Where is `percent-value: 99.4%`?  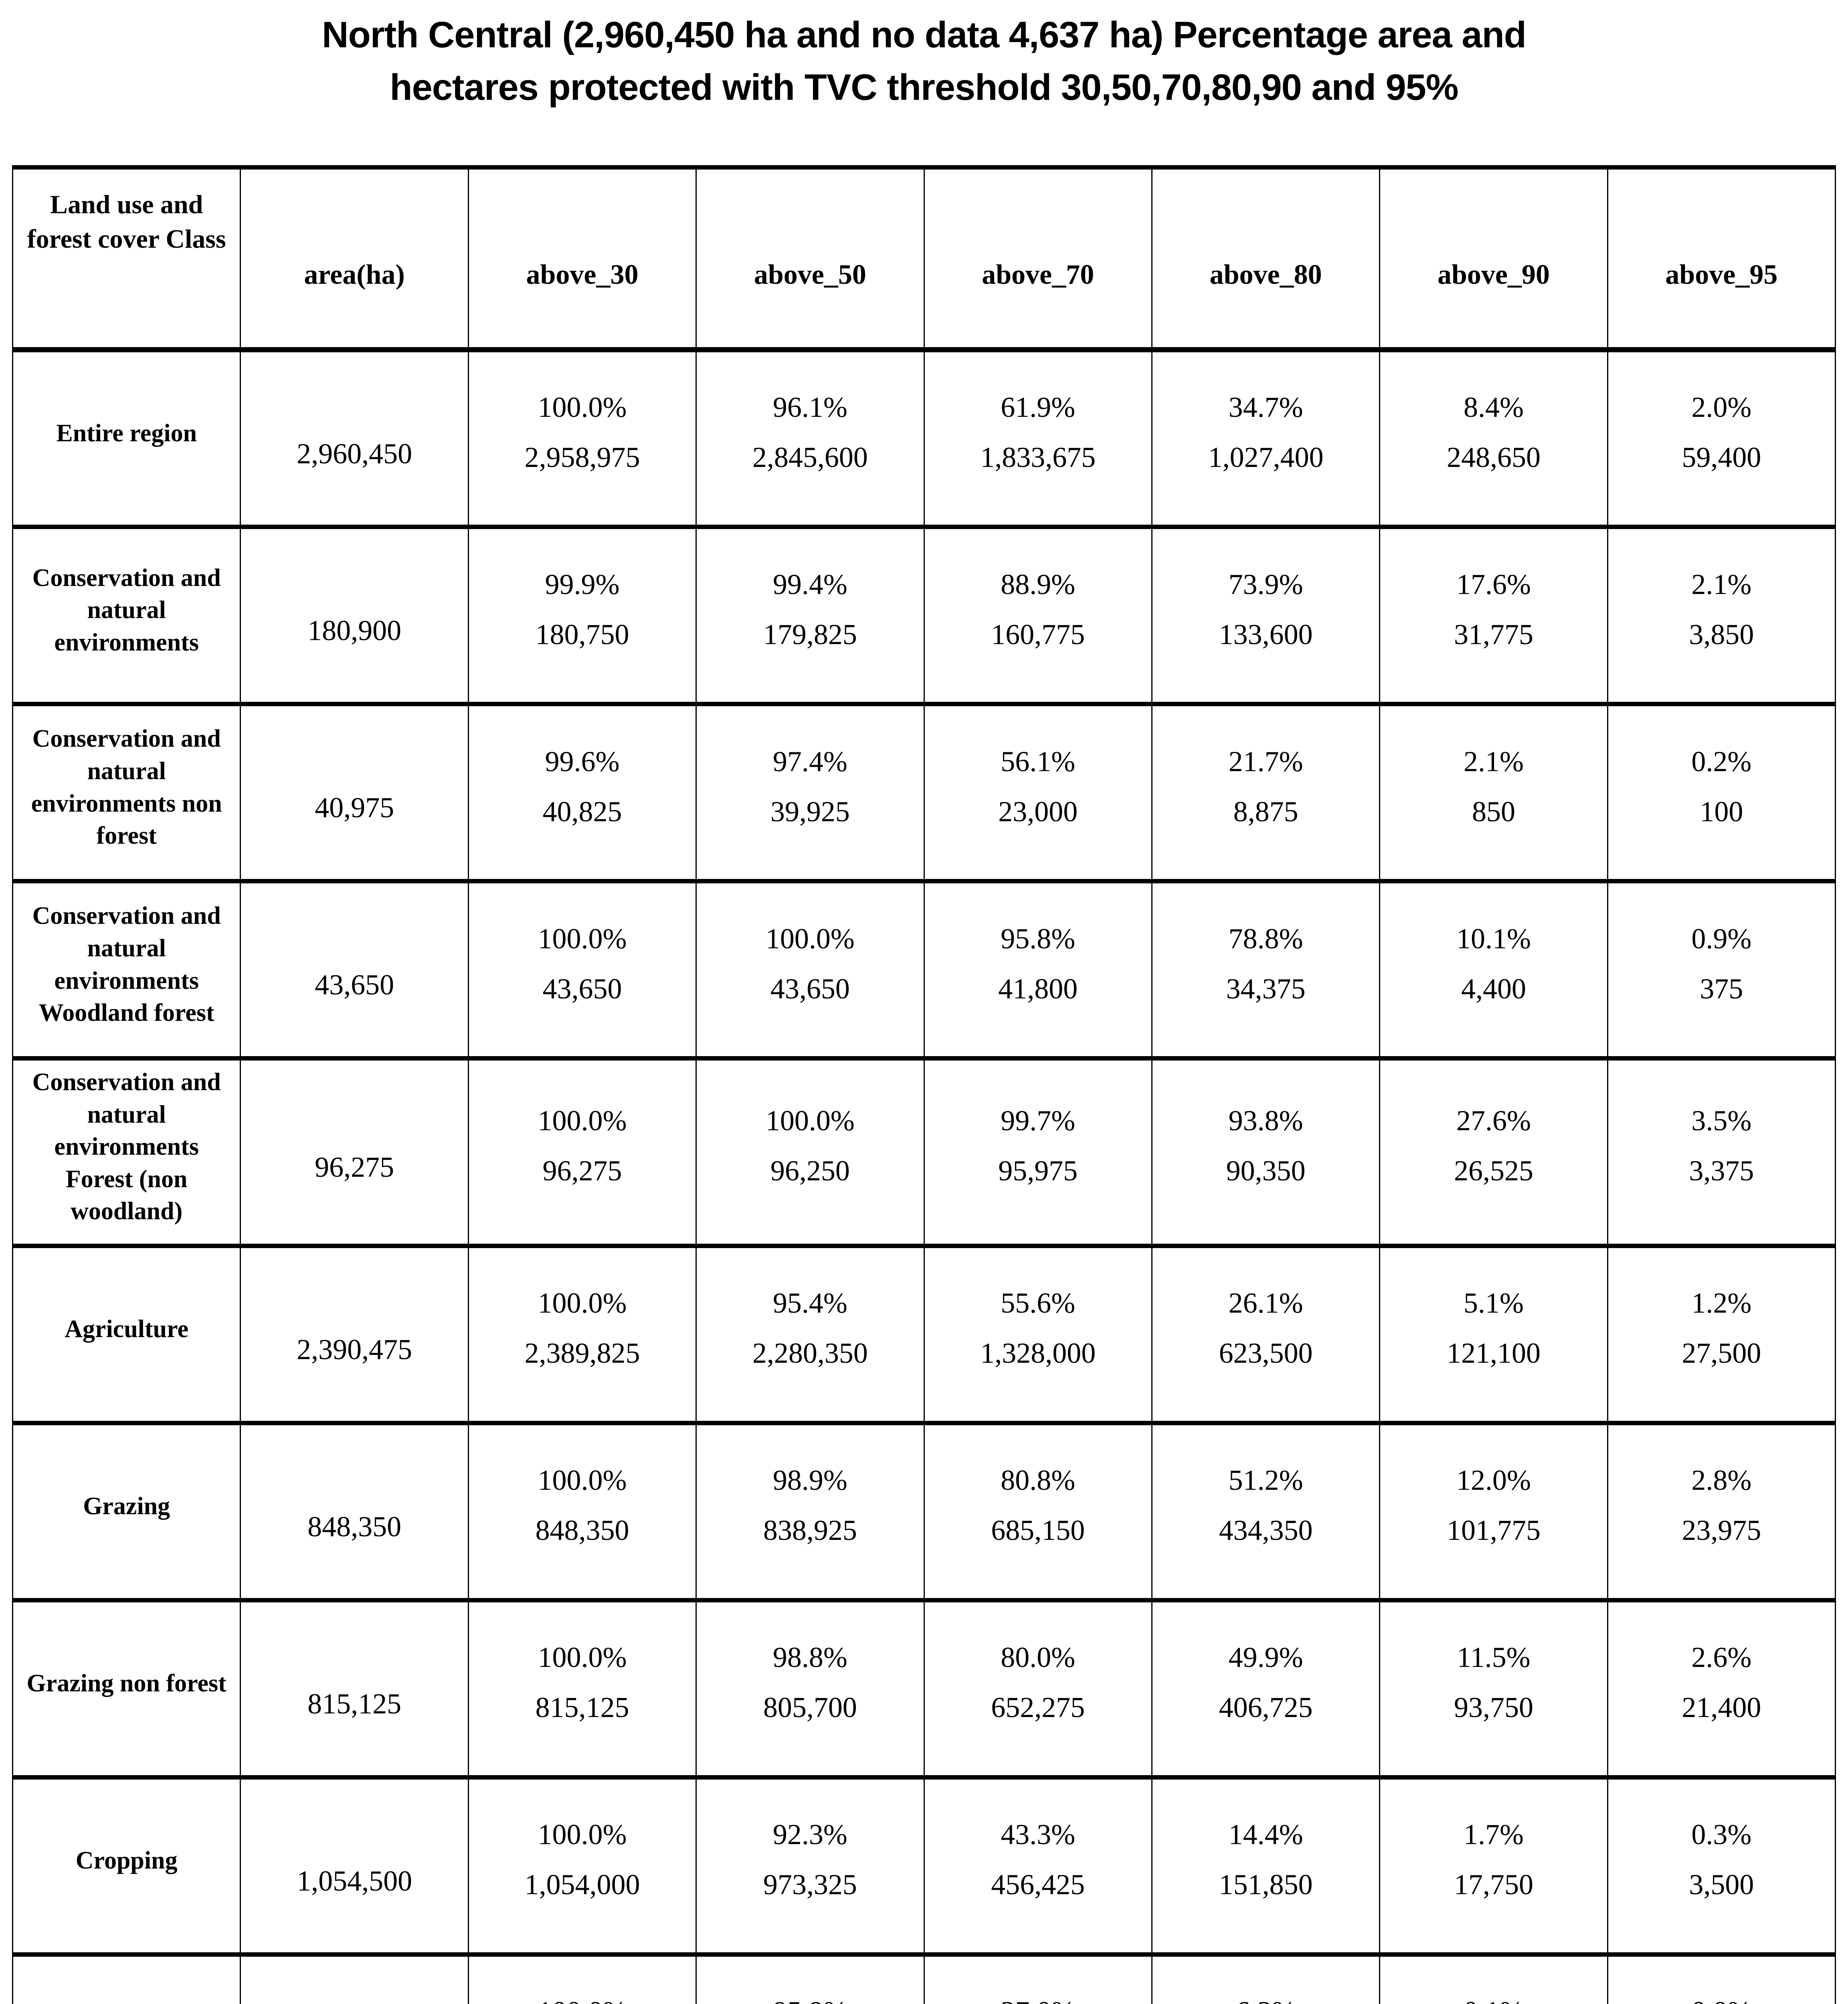 percent-value: 99.4% is located at coordinates (809, 584).